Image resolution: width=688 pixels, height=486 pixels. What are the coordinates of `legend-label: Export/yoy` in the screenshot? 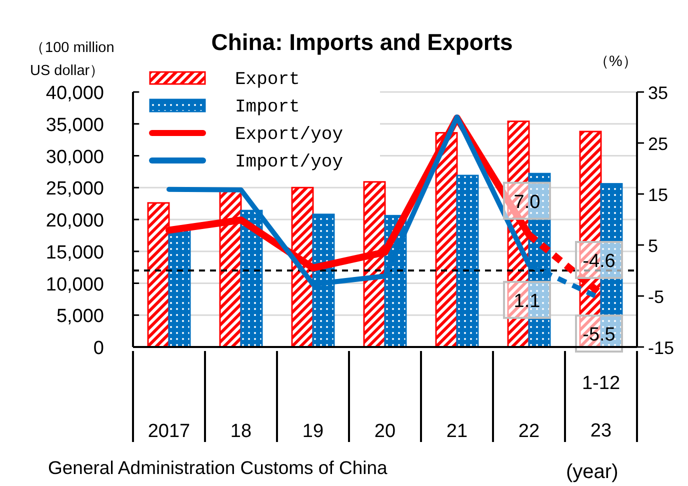 It's located at (289, 135).